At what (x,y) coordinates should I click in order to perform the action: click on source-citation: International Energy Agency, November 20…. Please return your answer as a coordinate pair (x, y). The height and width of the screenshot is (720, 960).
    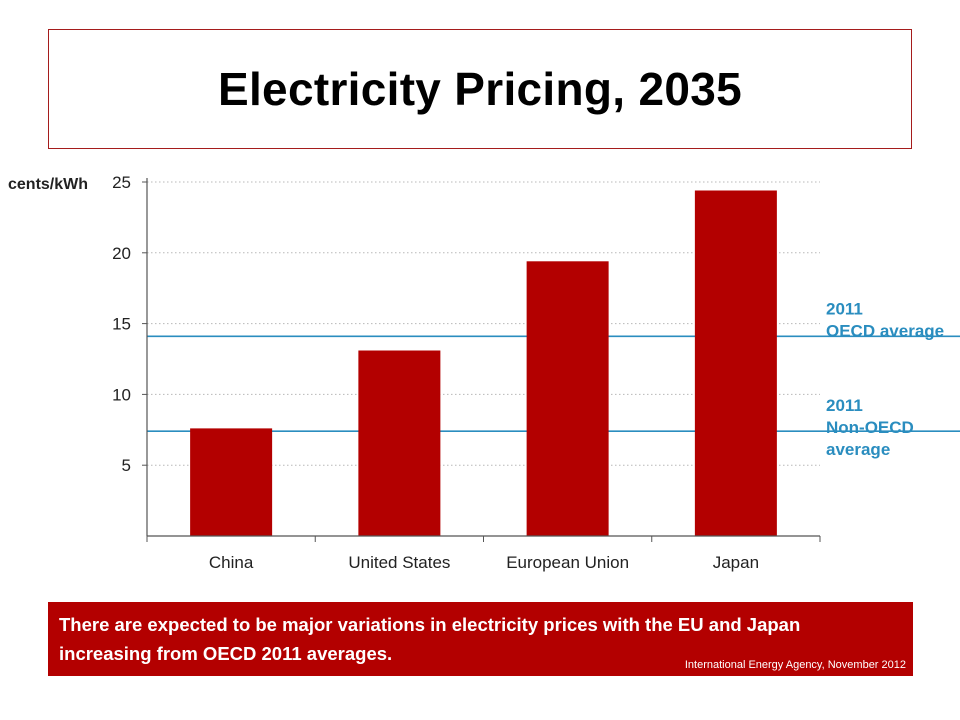
    Looking at the image, I should click on (795, 665).